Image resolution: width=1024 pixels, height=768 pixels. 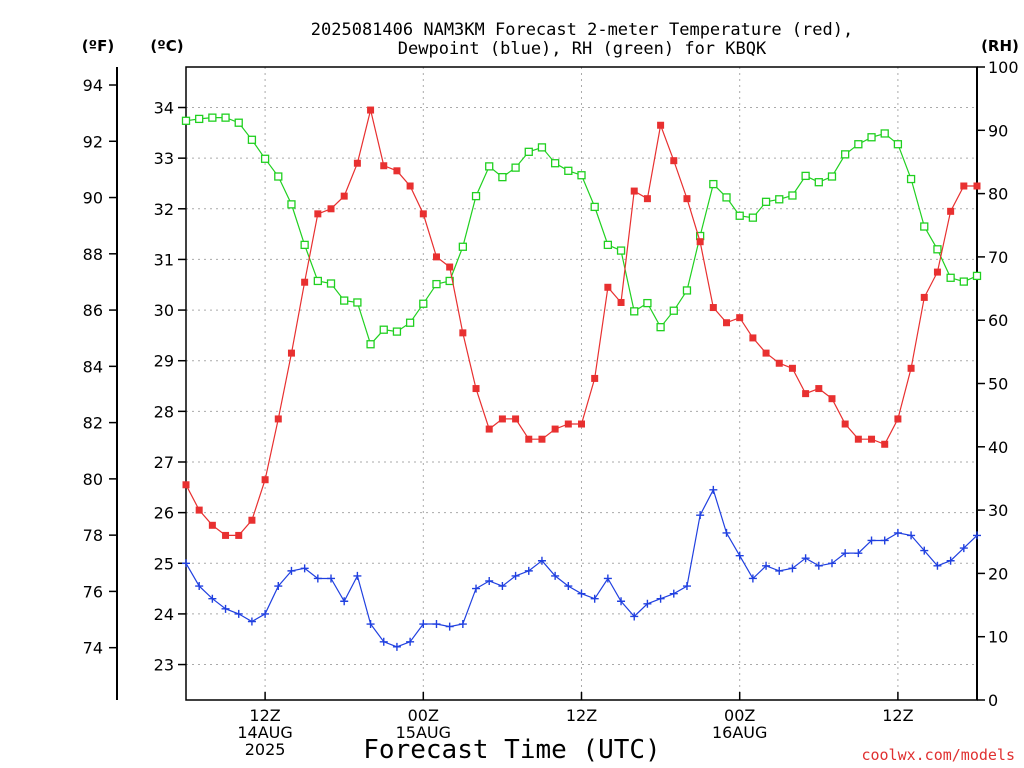 I want to click on x-tick-label: 15AUG, so click(x=423, y=732).